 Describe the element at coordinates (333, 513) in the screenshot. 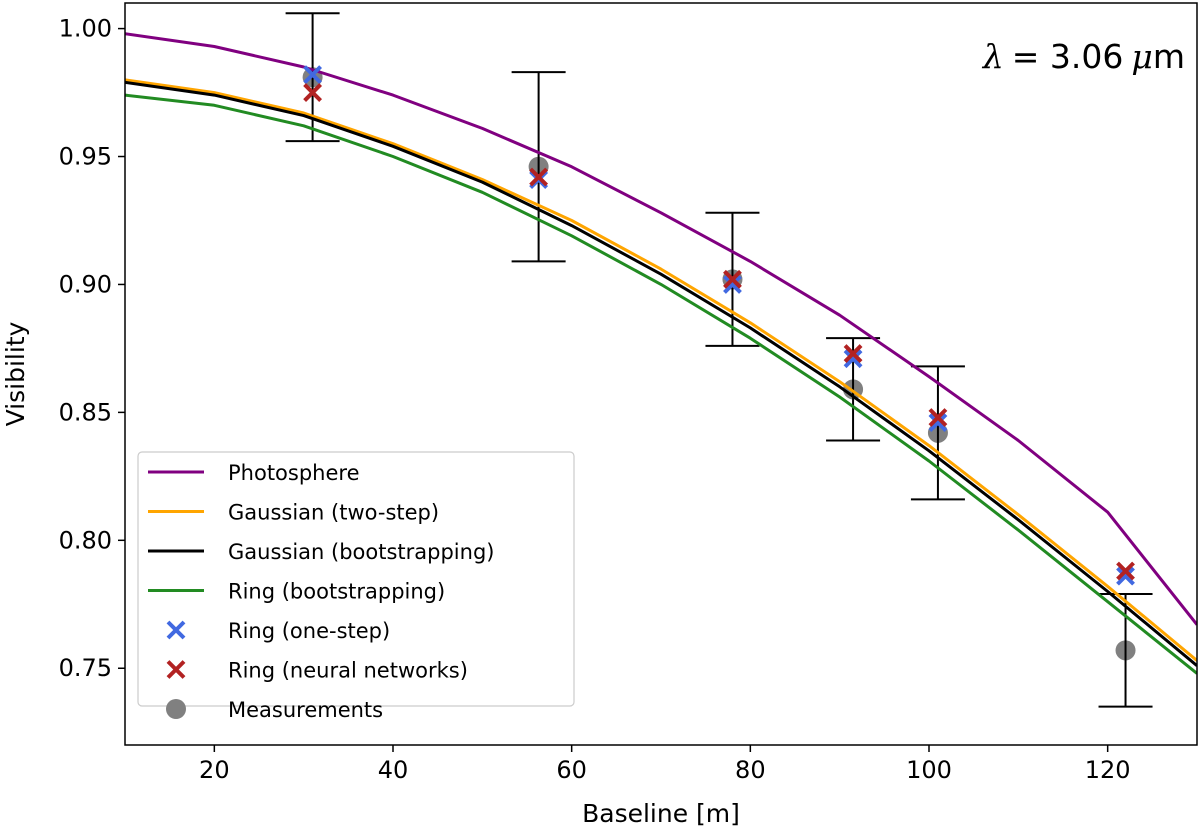

I see `legend-label-gaussian-two-step: Gaussian (two-step)` at that location.